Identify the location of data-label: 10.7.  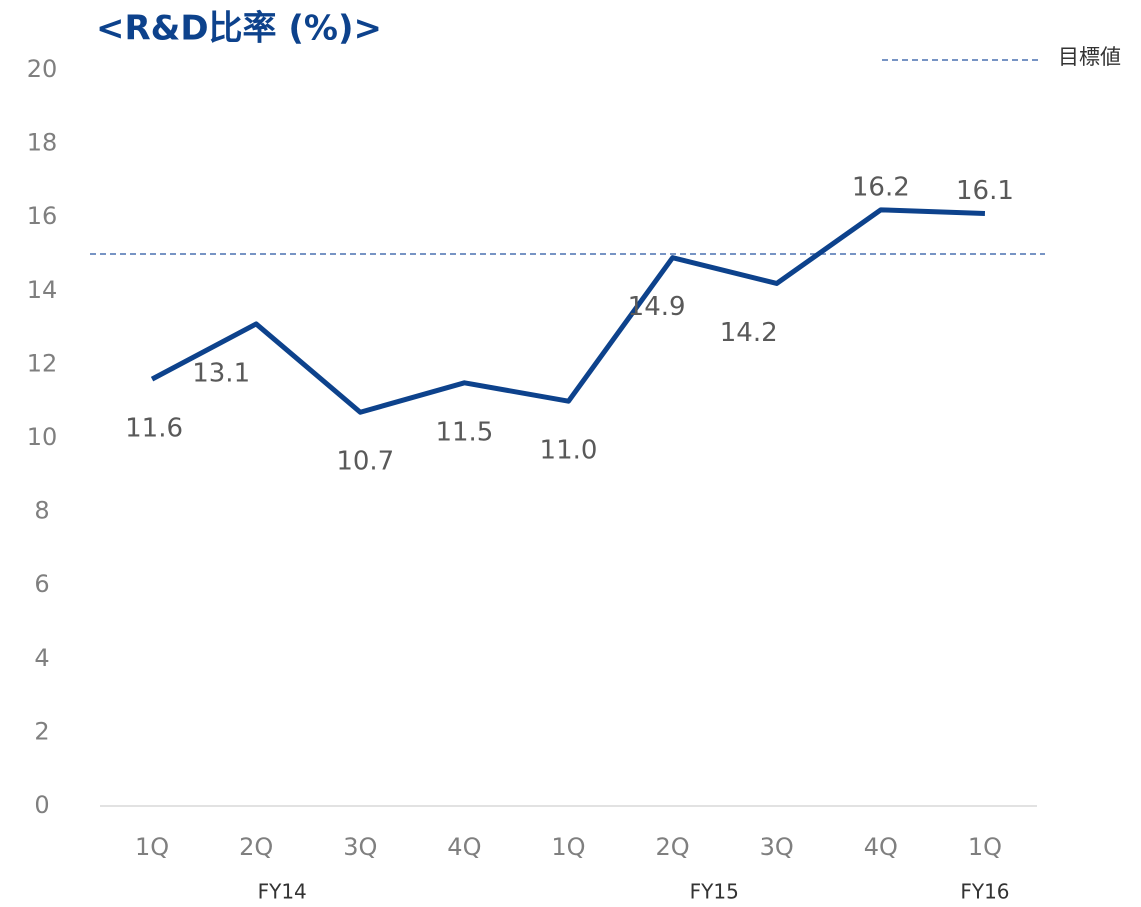
(365, 462).